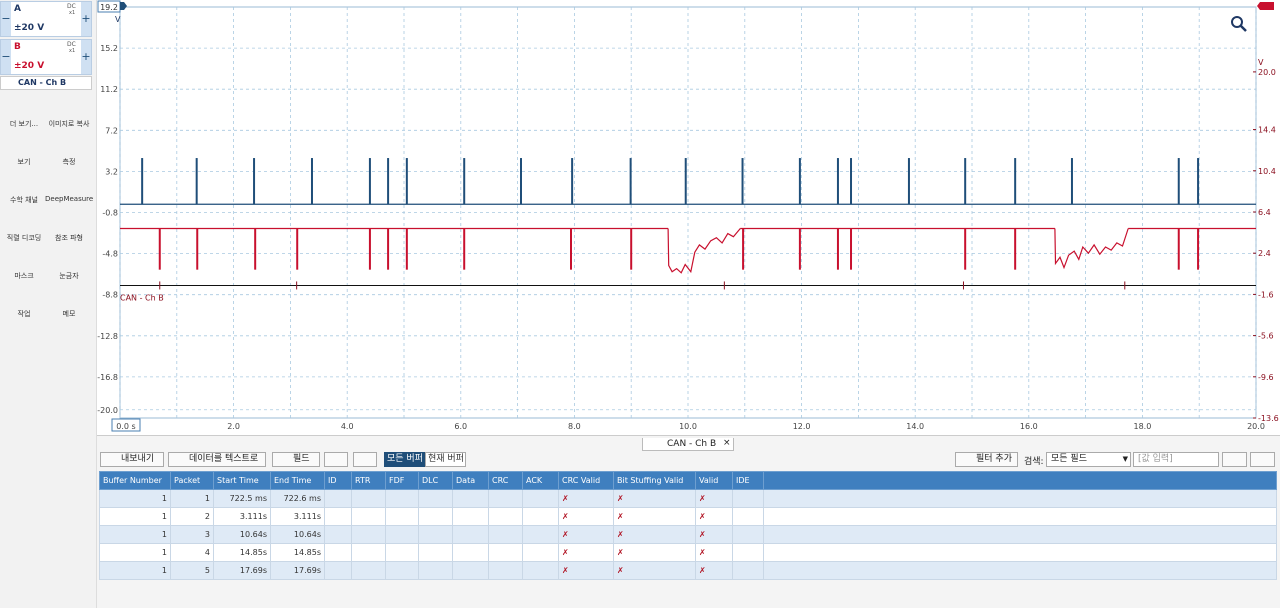 The height and width of the screenshot is (608, 1280). Describe the element at coordinates (1266, 377) in the screenshot. I see `y2-tick-label: -9.6` at that location.